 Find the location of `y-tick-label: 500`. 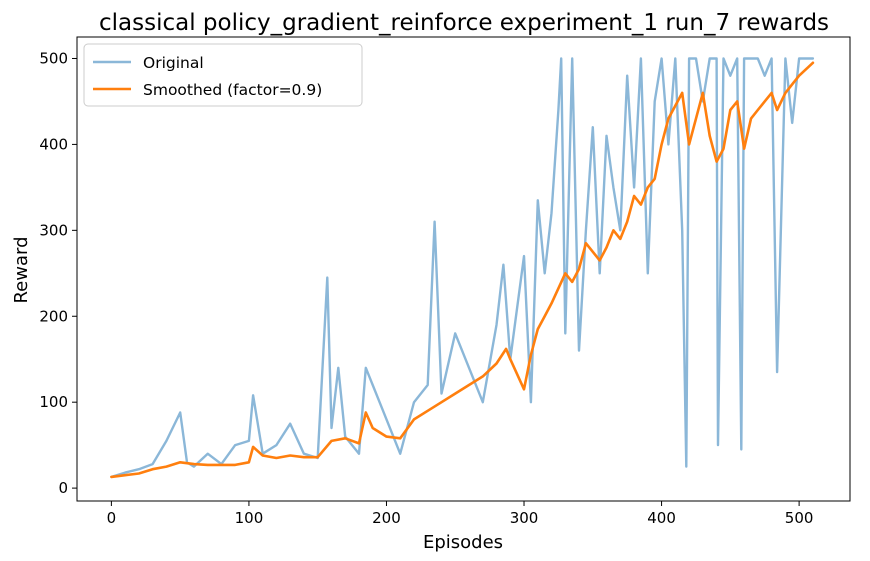

y-tick-label: 500 is located at coordinates (53, 58).